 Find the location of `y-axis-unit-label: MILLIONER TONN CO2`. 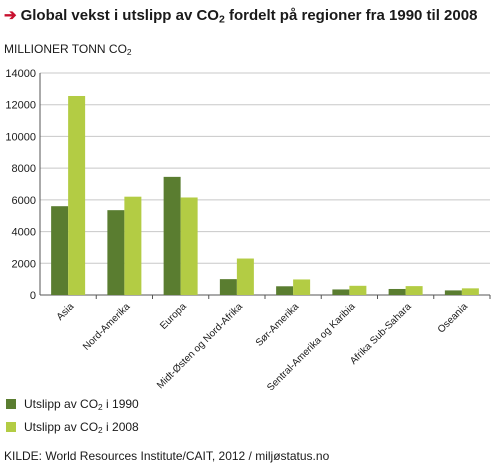

y-axis-unit-label: MILLIONER TONN CO2 is located at coordinates (68, 49).